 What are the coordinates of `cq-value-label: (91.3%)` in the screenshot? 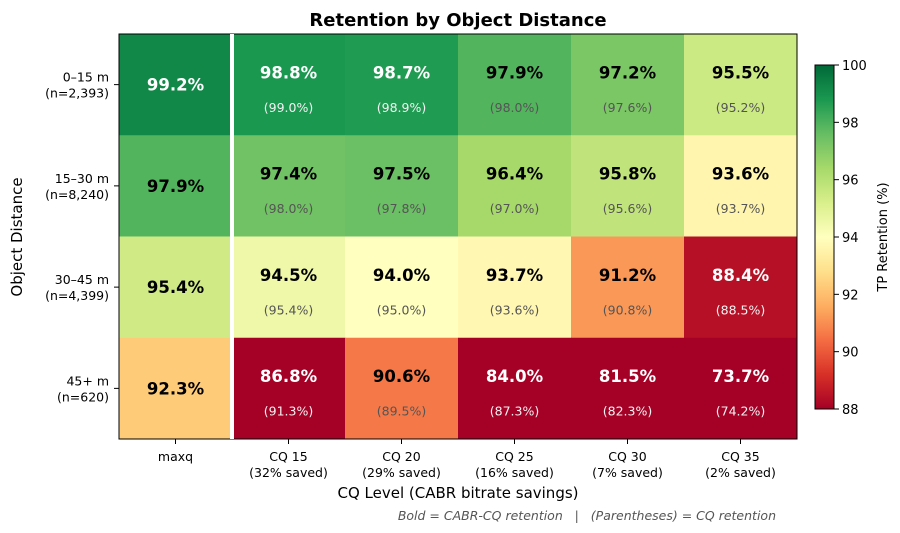 It's located at (288, 411).